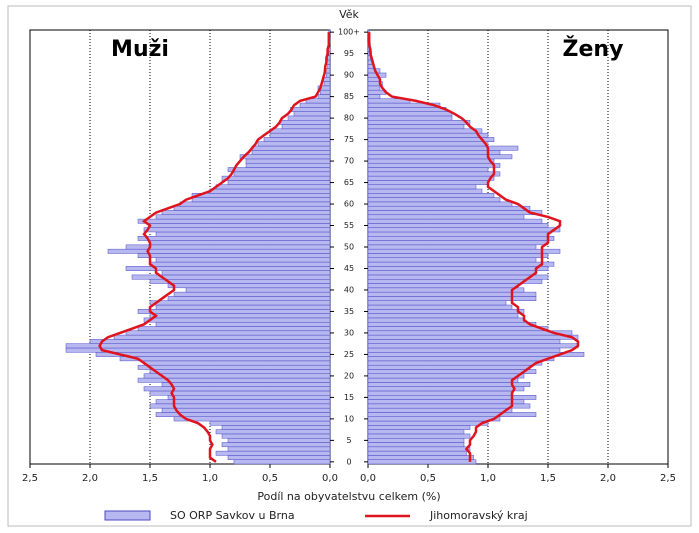  I want to click on y-tick-label: 15, so click(349, 397).